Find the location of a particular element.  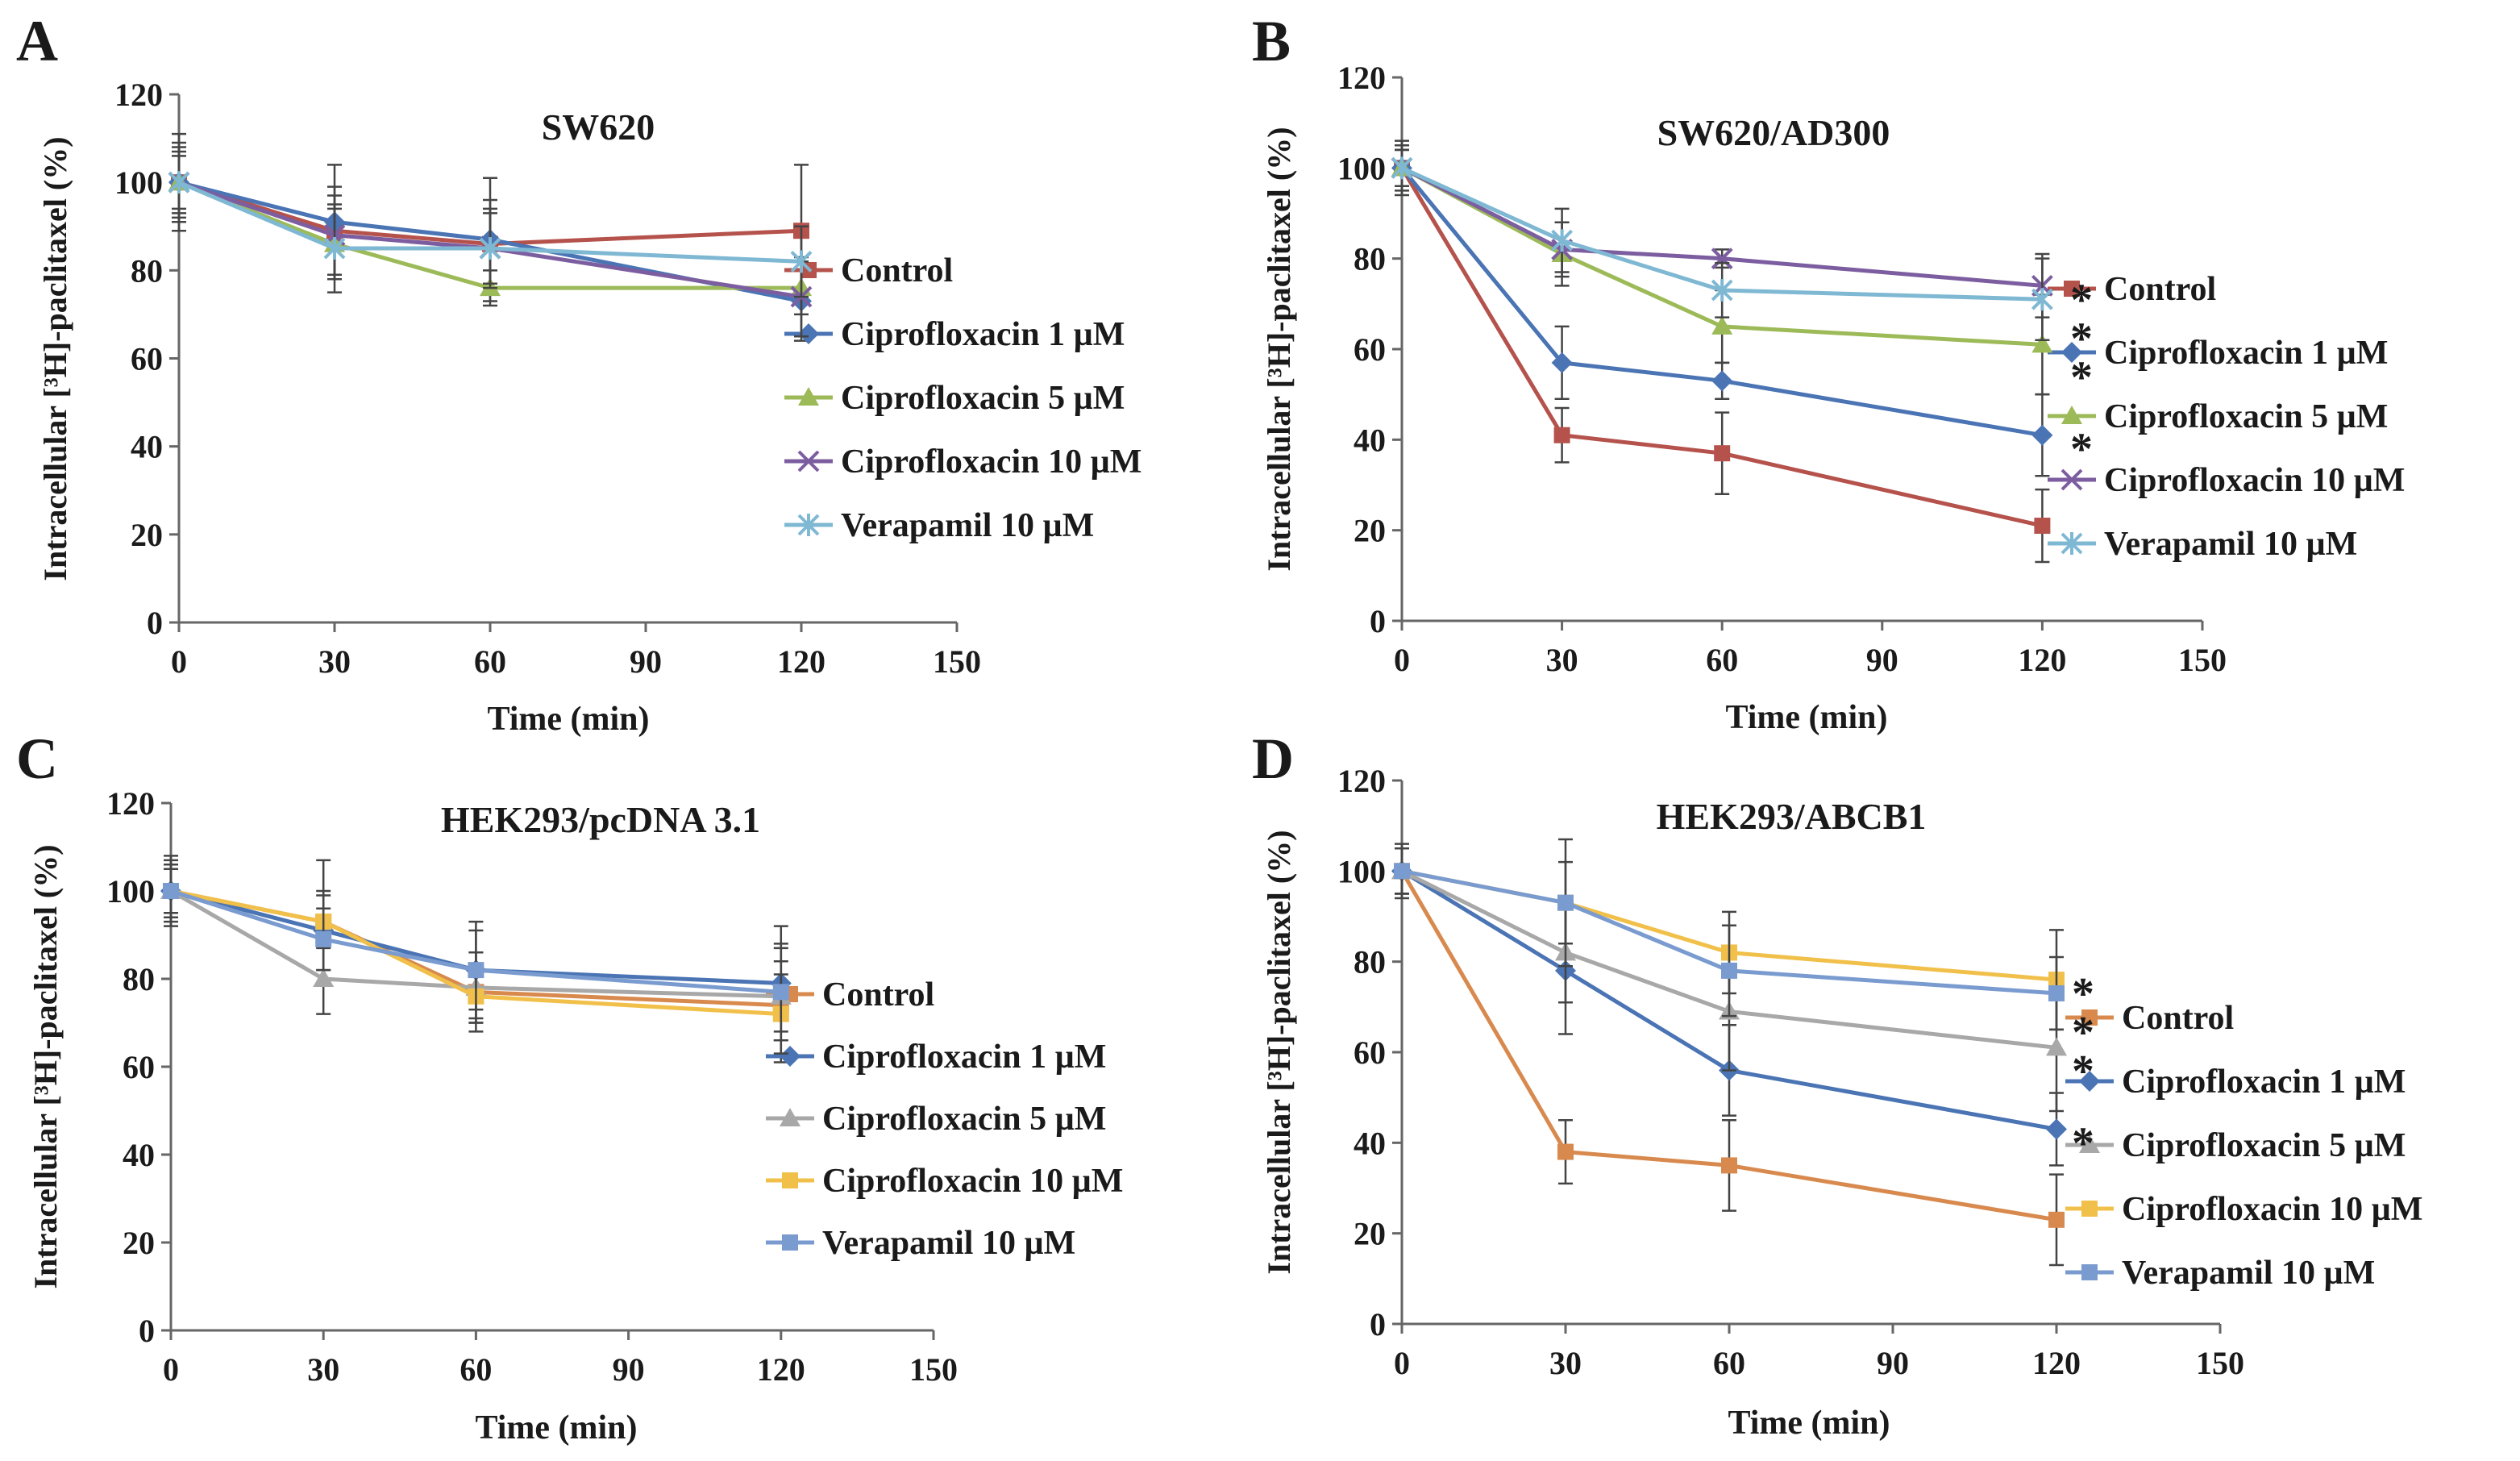

x-marker is located at coordinates (1722, 259).